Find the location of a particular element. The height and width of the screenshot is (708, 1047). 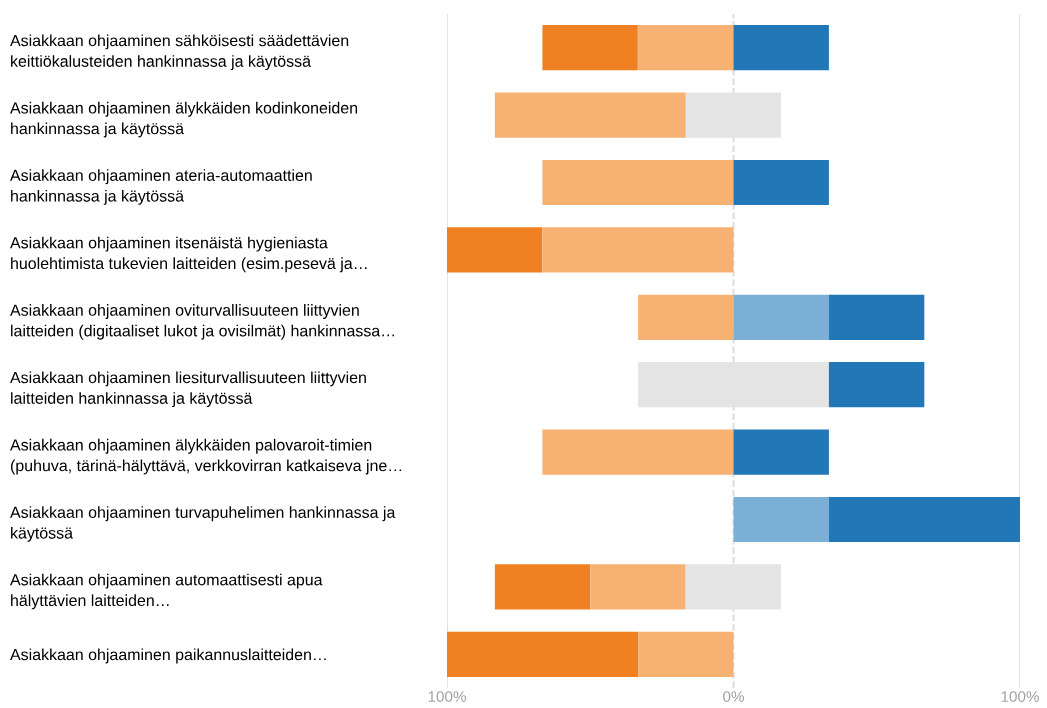

y-tick-label: Asiakkaan ohjaaminen liesiturvallisuuteen liittyvien laitteiden hankinnassa ja käytössä is located at coordinates (188, 389).